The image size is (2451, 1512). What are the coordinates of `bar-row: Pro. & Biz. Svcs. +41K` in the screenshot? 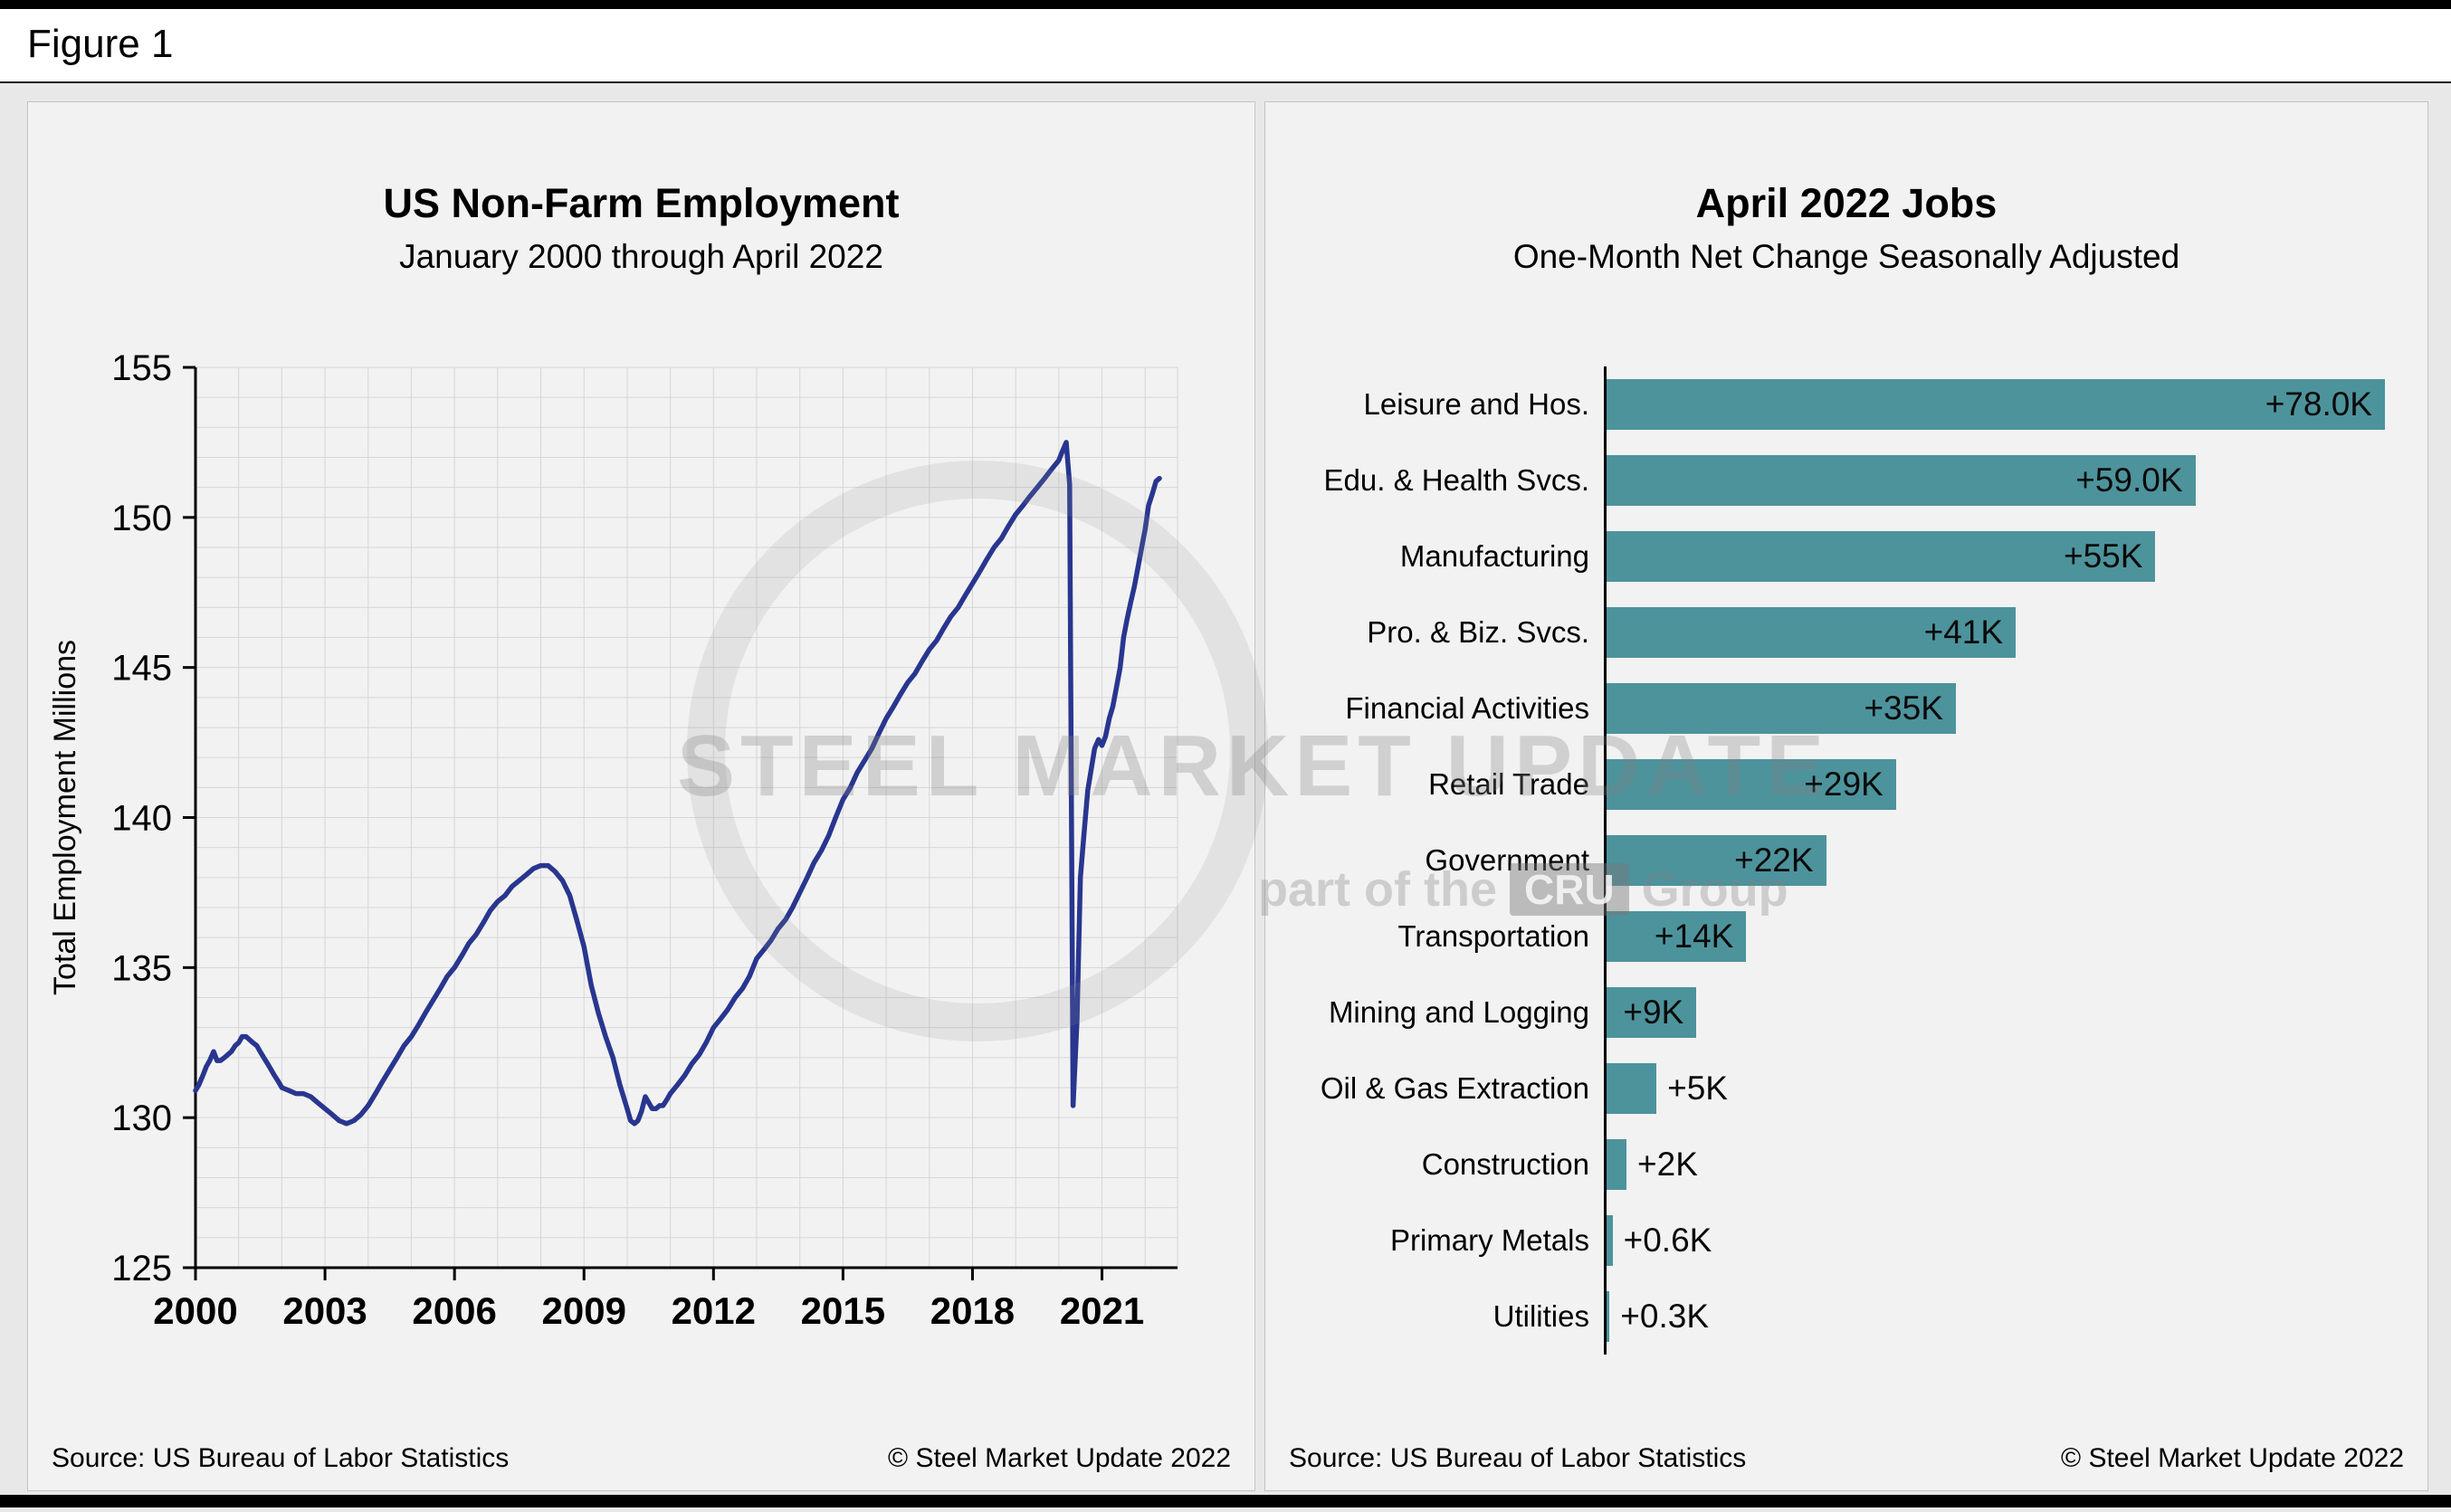 It's located at (1845, 632).